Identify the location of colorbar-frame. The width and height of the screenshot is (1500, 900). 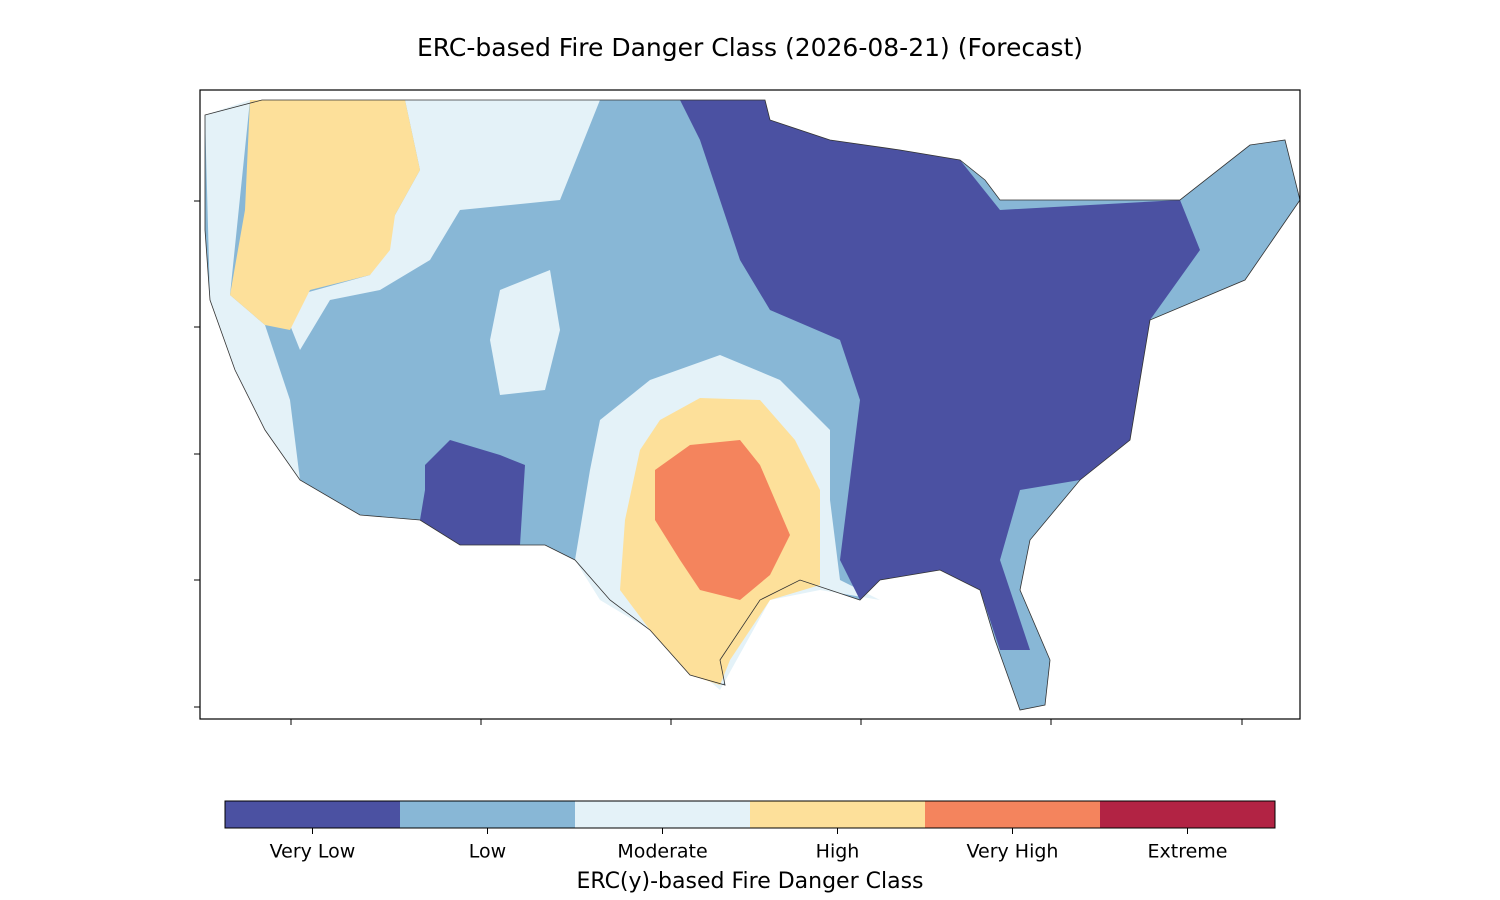
(750, 814).